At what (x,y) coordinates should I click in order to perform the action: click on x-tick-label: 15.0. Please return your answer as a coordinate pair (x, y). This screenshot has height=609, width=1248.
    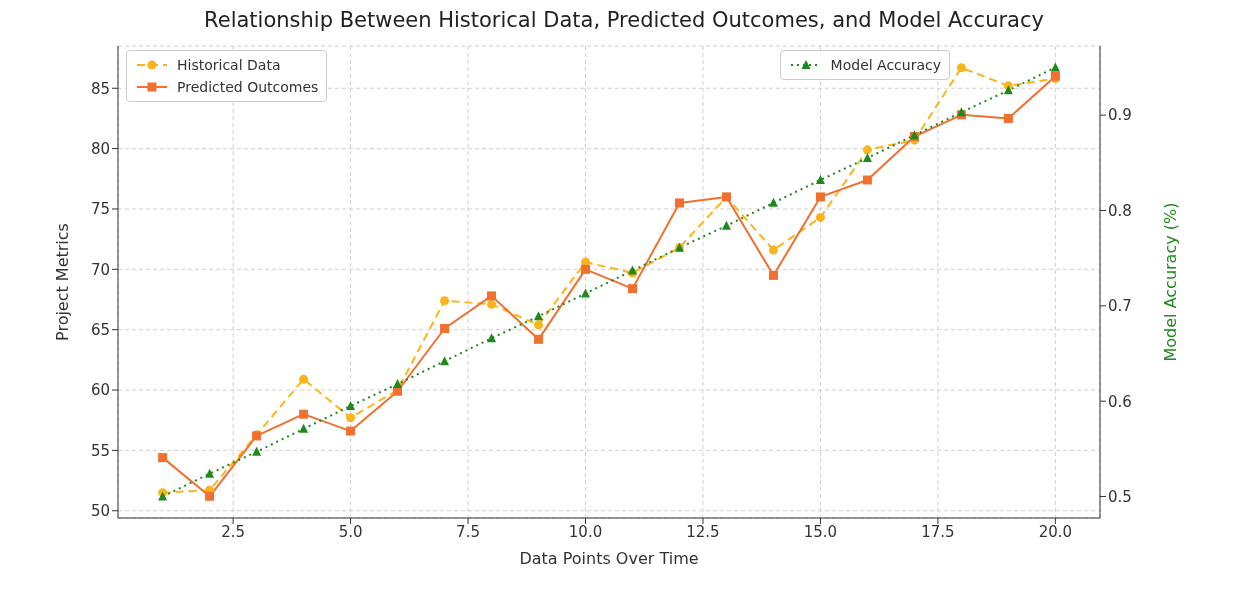
    Looking at the image, I should click on (820, 531).